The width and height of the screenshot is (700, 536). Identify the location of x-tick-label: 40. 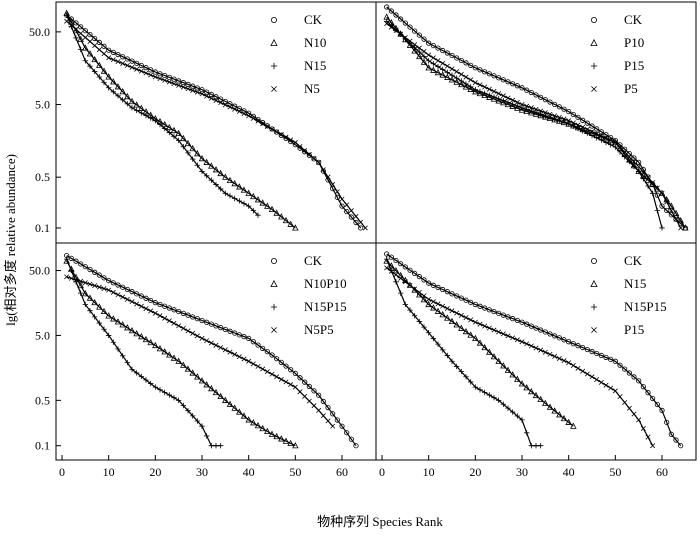
(569, 472).